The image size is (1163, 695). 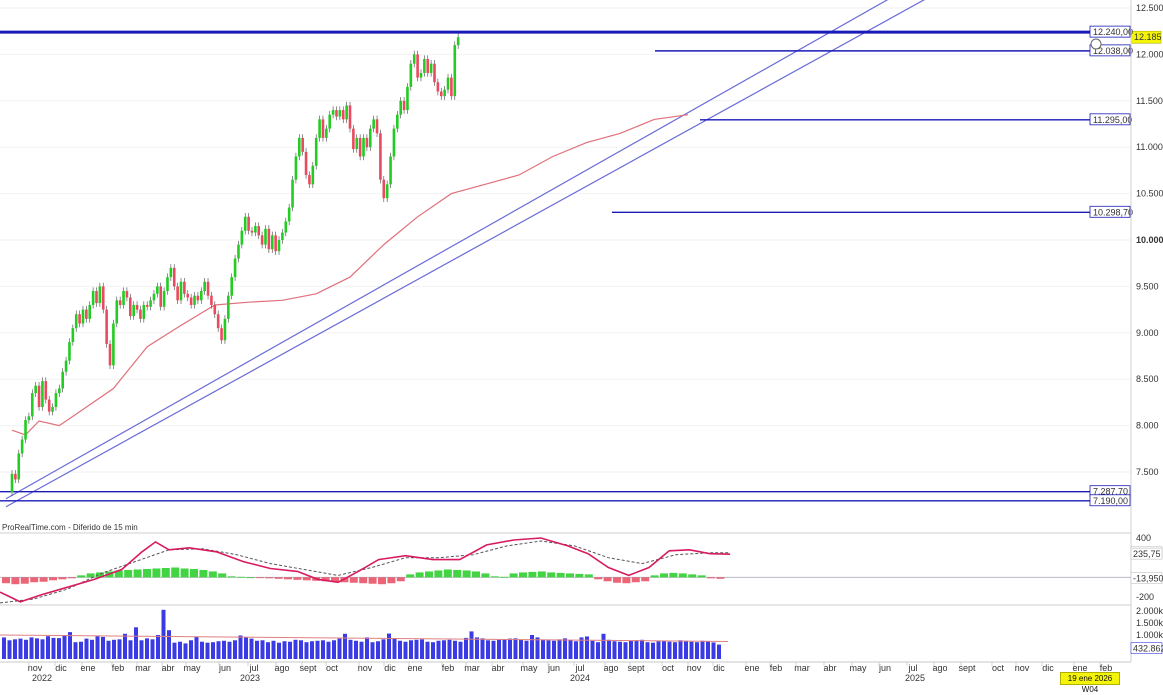 I want to click on cursor-date-badge: 19 ene 2026 W04, so click(x=1090, y=683).